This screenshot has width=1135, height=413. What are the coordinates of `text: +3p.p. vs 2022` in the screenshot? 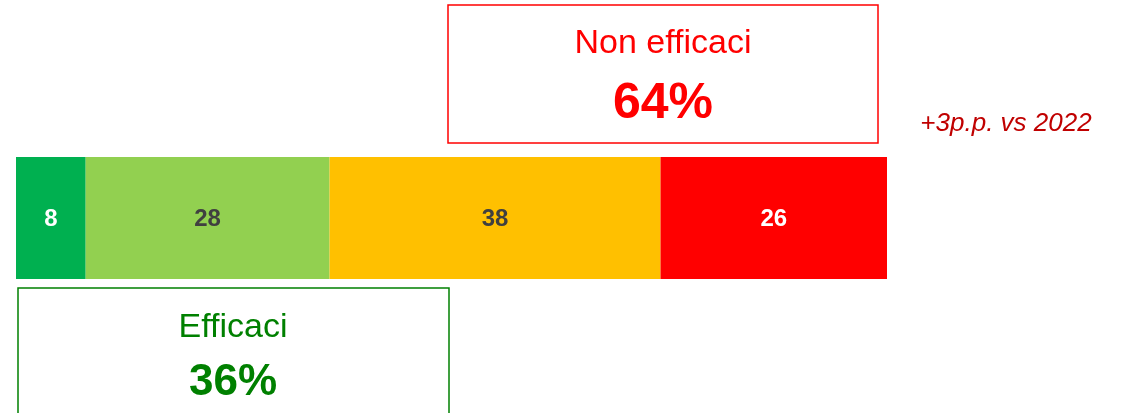 It's located at (1006, 122).